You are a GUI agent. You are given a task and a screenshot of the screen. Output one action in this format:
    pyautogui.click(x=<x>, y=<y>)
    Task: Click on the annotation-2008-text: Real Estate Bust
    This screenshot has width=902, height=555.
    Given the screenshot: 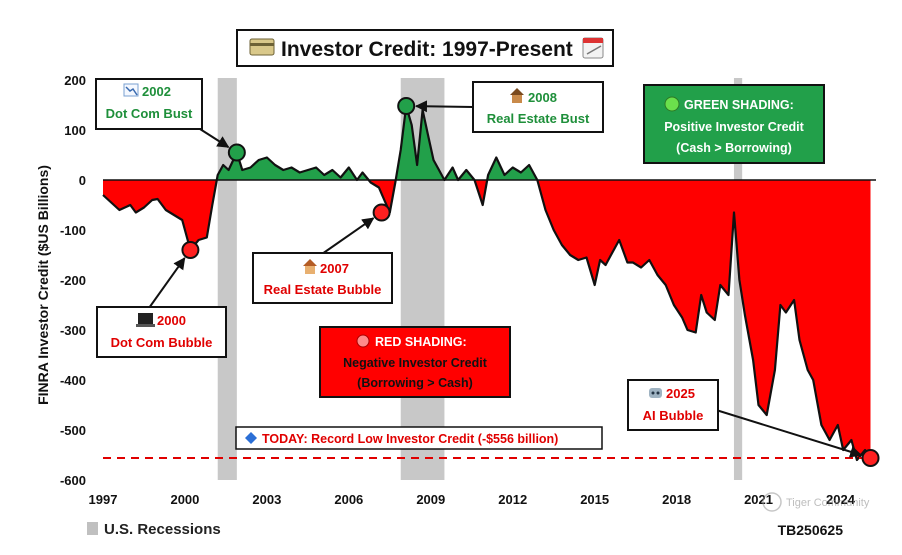 What is the action you would take?
    pyautogui.click(x=538, y=118)
    